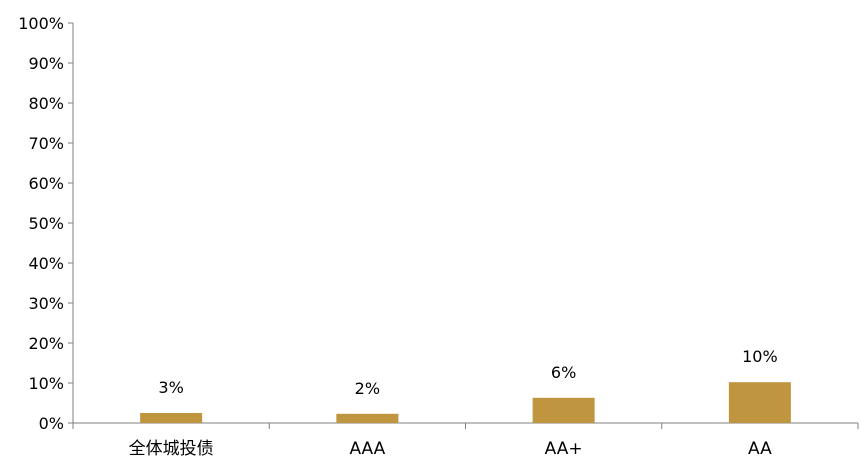  I want to click on data-labels: 3% 2% 6% 10%, so click(467, 372).